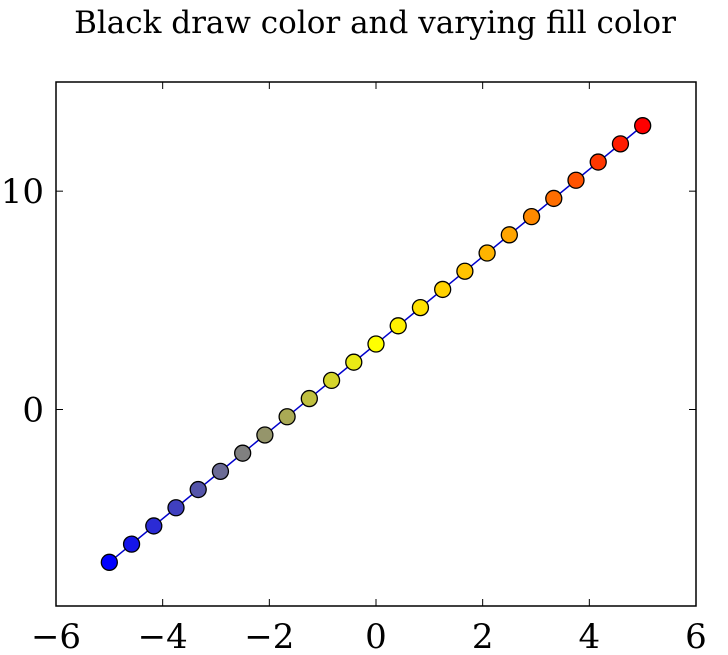 The height and width of the screenshot is (655, 728). Describe the element at coordinates (22, 192) in the screenshot. I see `y-tick-label: 10` at that location.